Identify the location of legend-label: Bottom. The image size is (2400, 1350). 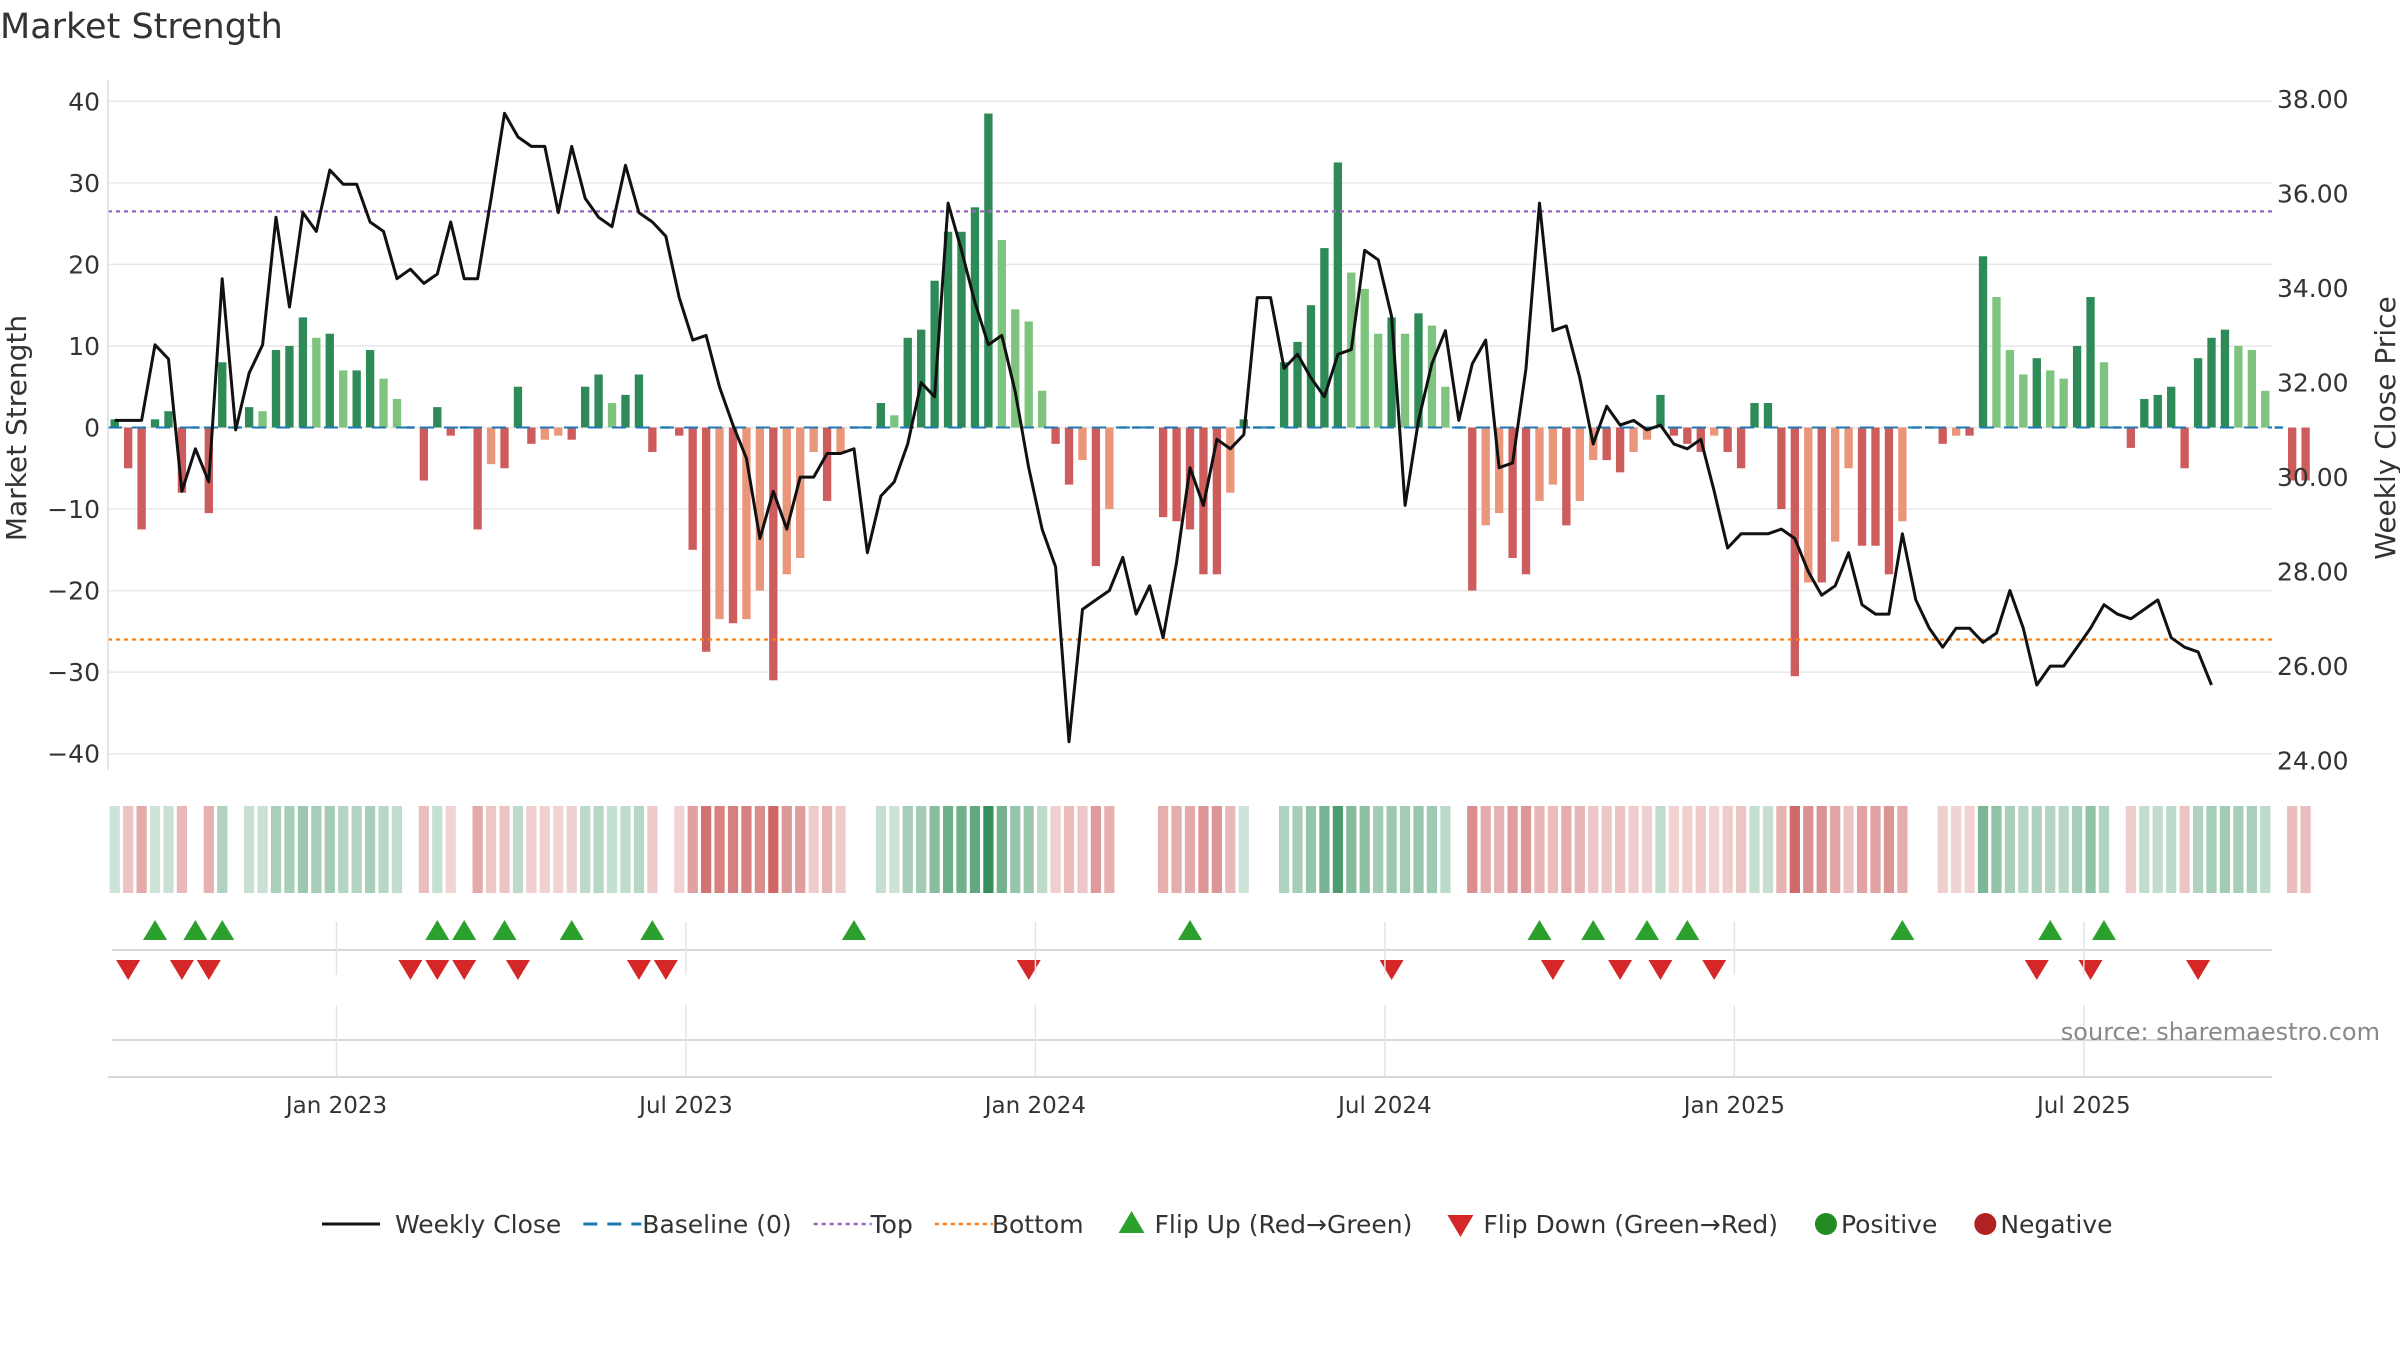
(1038, 1224).